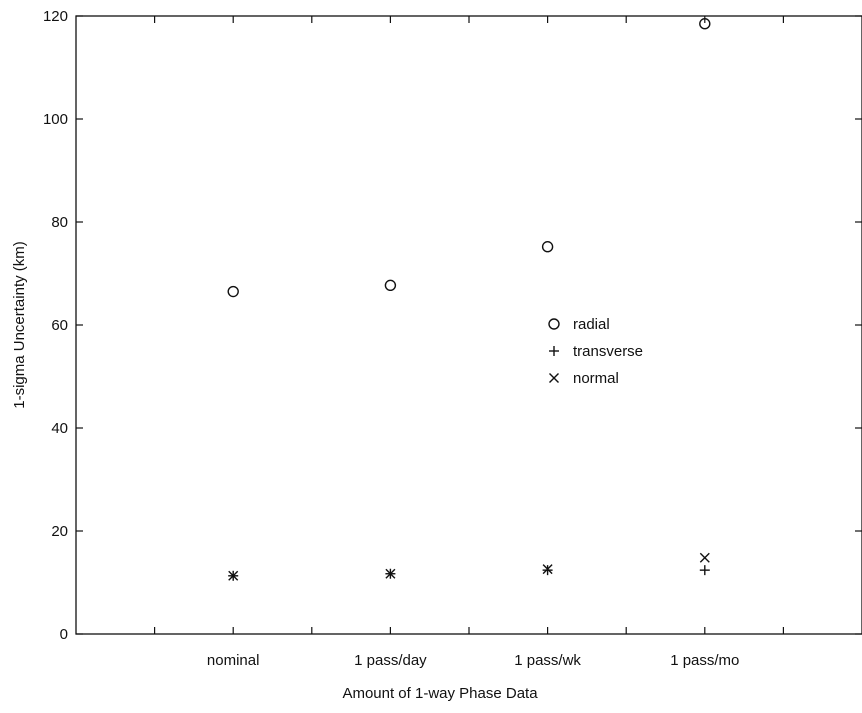 The height and width of the screenshot is (713, 862). What do you see at coordinates (473, 660) in the screenshot?
I see `x-tick-labels: nominal 1 pass/day 1 pass/wk 1 pass/mo` at bounding box center [473, 660].